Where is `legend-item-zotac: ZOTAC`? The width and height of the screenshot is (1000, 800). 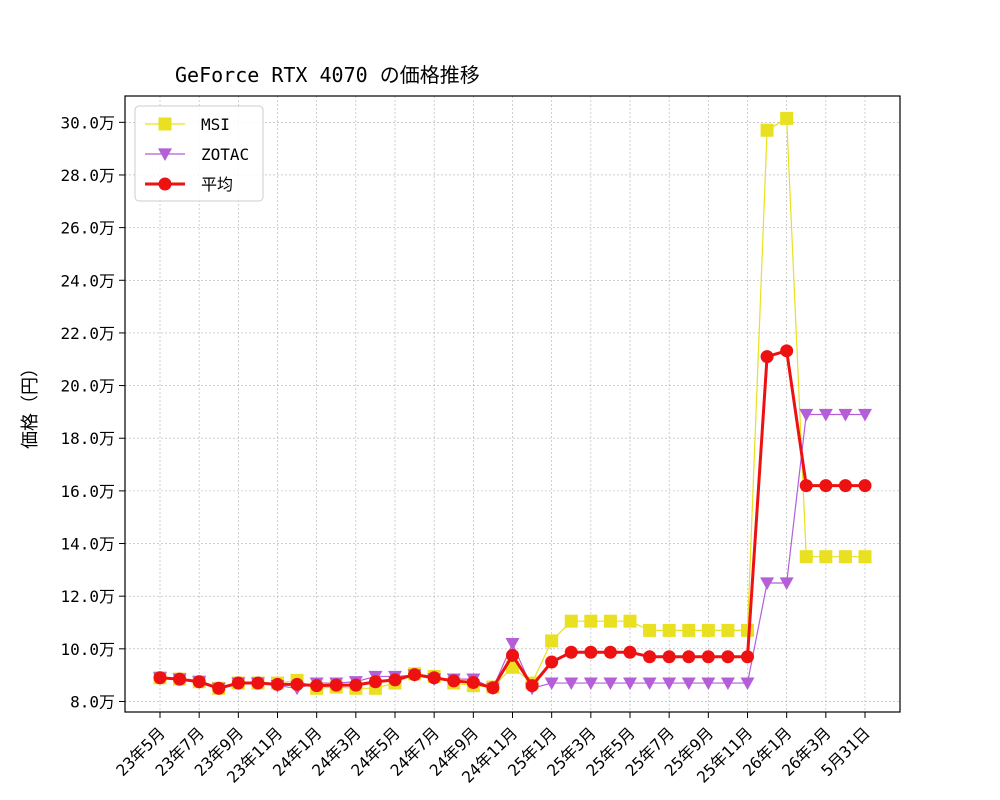 legend-item-zotac: ZOTAC is located at coordinates (197, 154).